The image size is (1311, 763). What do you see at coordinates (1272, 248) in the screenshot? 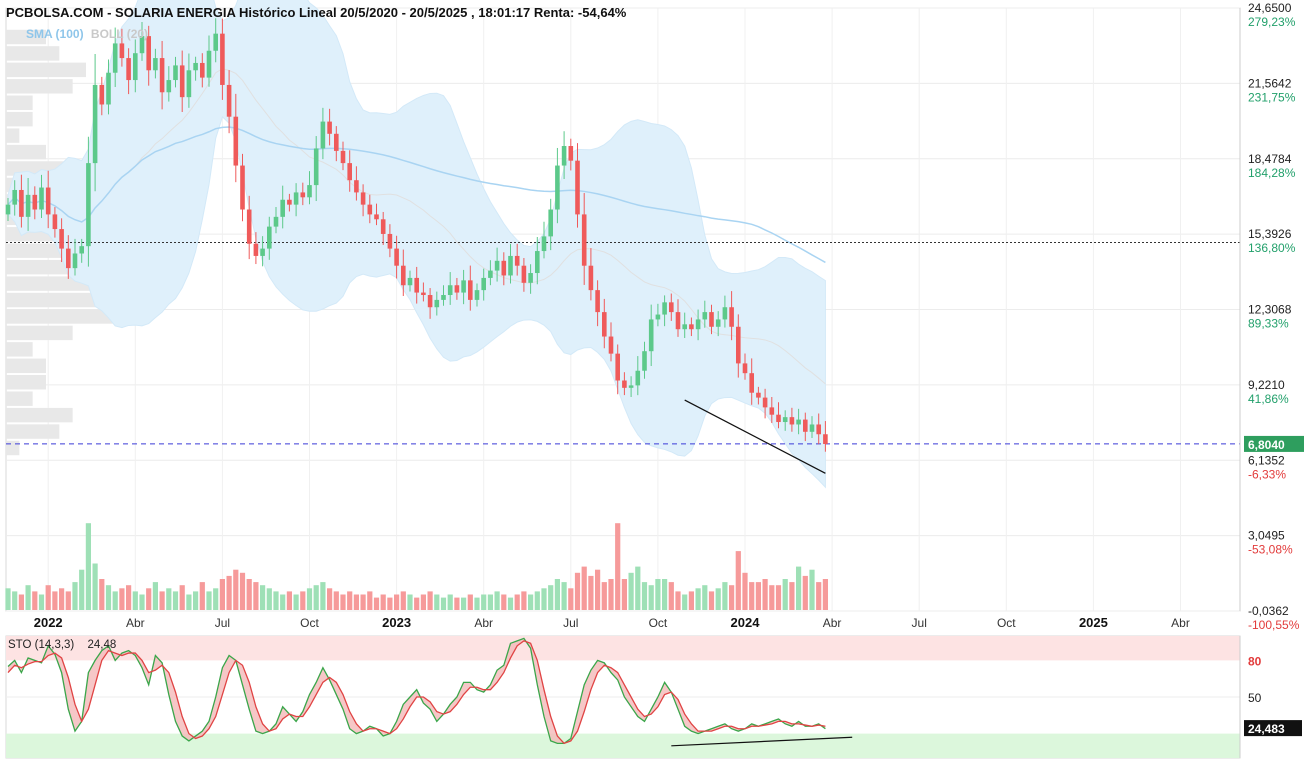
I see `pct-tick-label: 136,80%` at bounding box center [1272, 248].